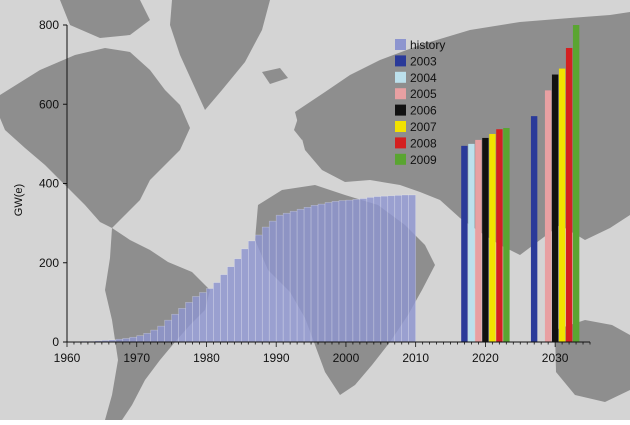 Image resolution: width=630 pixels, height=425 pixels. What do you see at coordinates (423, 127) in the screenshot?
I see `legend-label: 2007` at bounding box center [423, 127].